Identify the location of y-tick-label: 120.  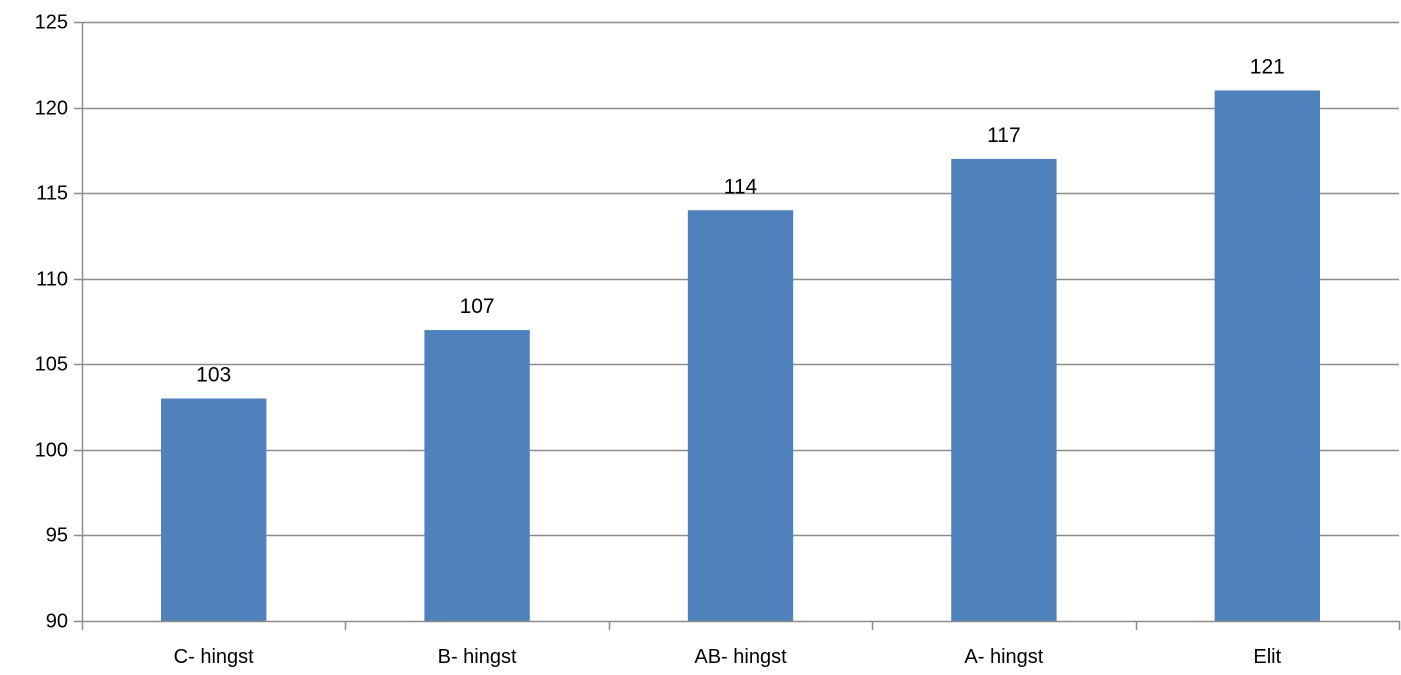
(51, 109).